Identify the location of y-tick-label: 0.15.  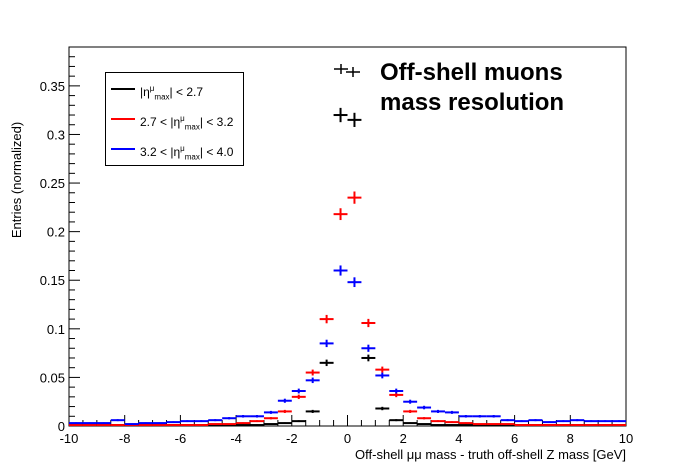
(52, 280).